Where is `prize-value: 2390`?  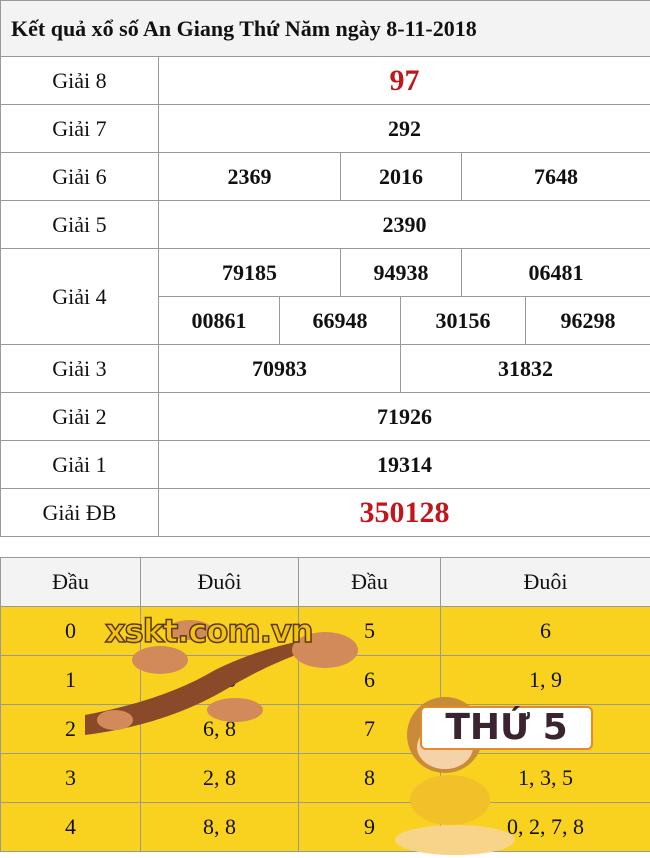 prize-value: 2390 is located at coordinates (403, 224).